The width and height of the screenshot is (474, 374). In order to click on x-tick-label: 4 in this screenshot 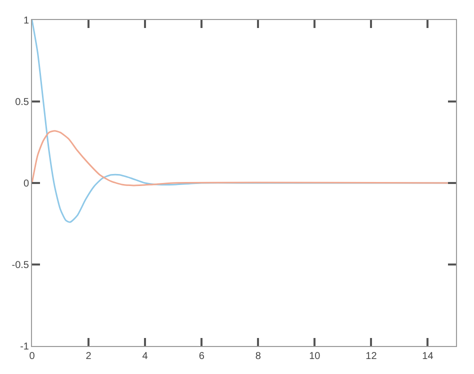, I will do `click(145, 356)`.